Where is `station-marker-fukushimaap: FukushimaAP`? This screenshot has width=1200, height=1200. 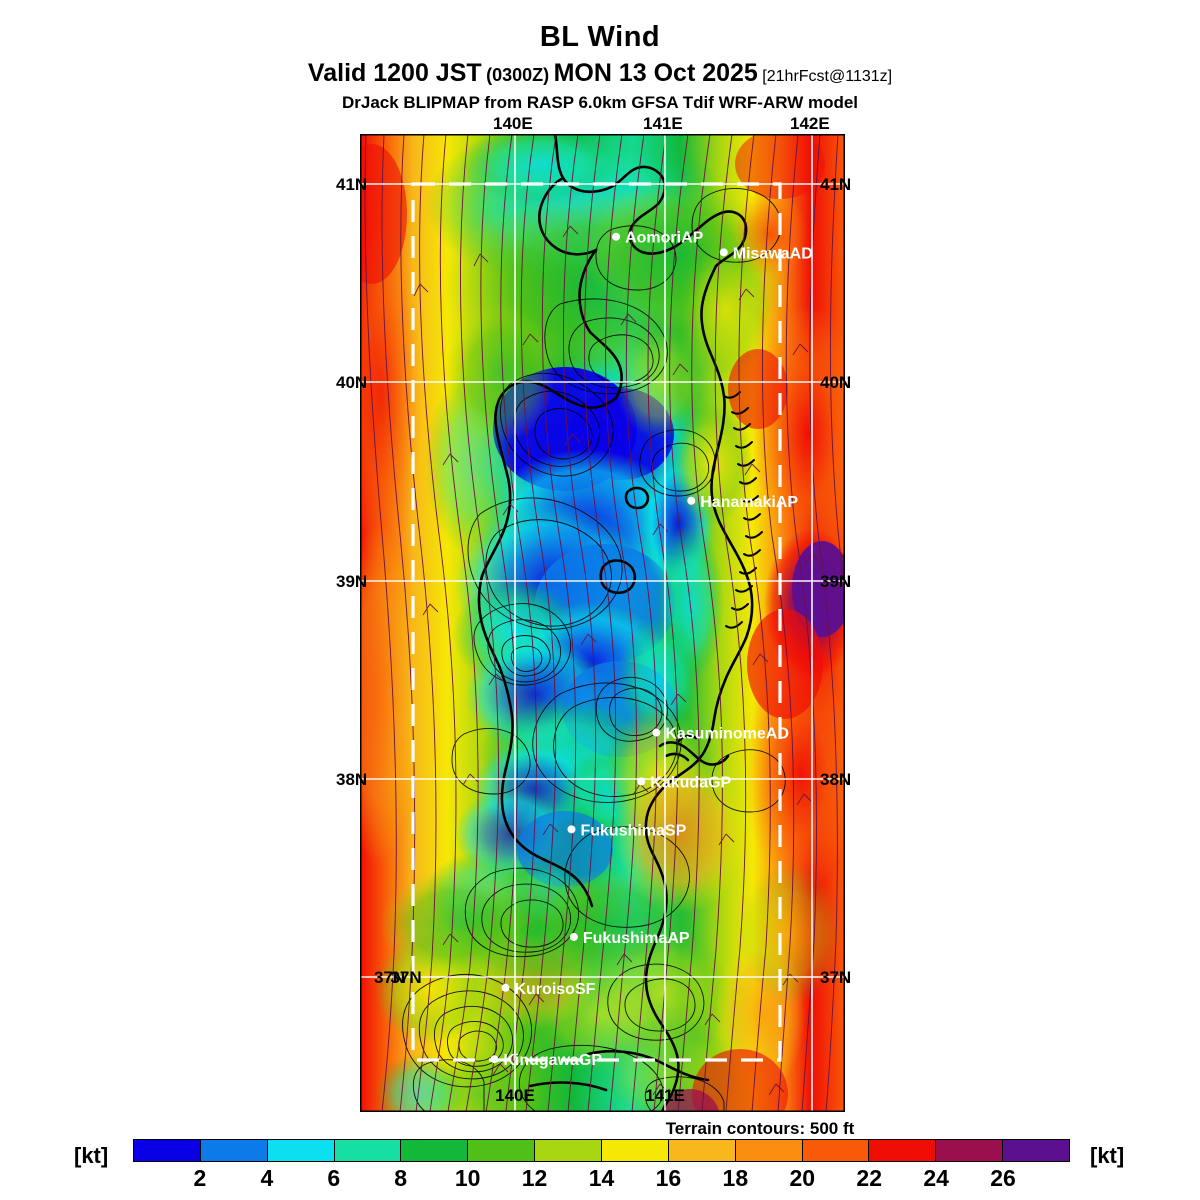 station-marker-fukushimaap: FukushimaAP is located at coordinates (629, 938).